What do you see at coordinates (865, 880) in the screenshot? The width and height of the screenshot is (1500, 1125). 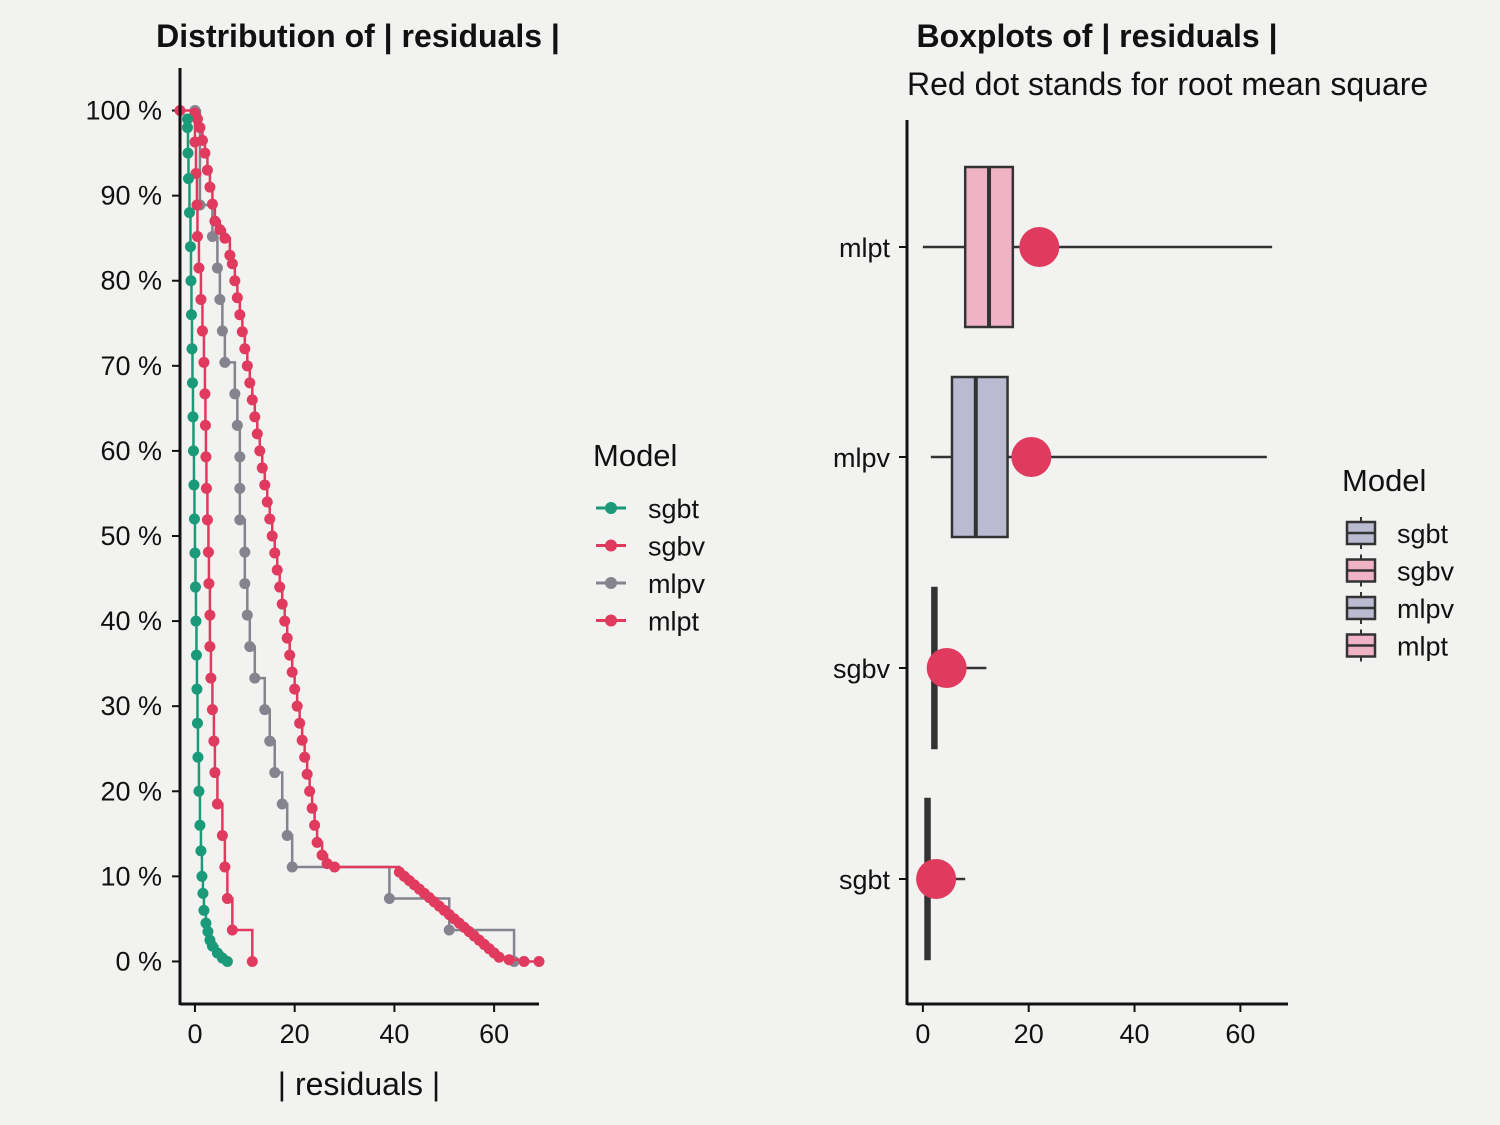 I see `category-label: sgbt` at bounding box center [865, 880].